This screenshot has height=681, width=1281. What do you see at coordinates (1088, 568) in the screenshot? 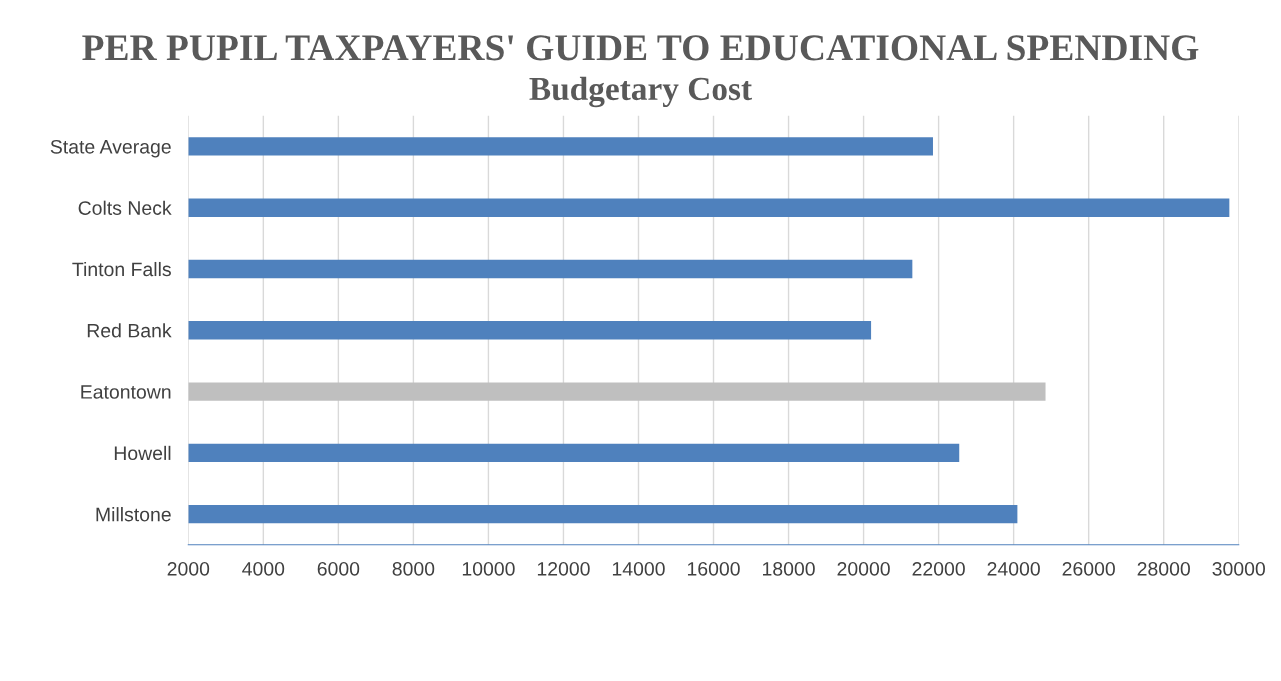
I see `x-tick-label: 26000` at bounding box center [1088, 568].